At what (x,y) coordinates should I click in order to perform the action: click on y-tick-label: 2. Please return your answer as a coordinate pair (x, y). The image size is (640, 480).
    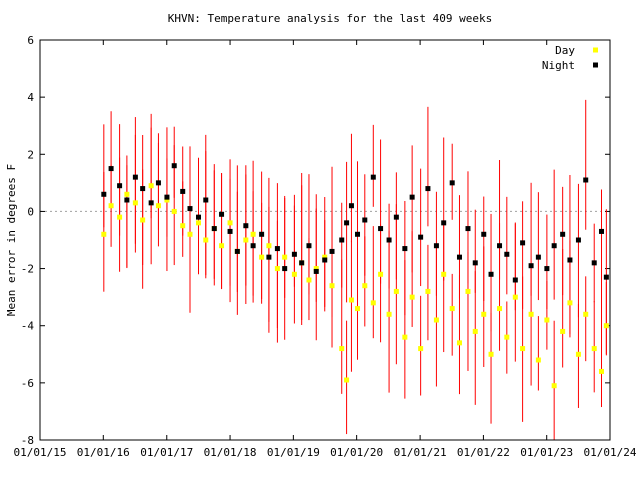
    Looking at the image, I should click on (30, 154).